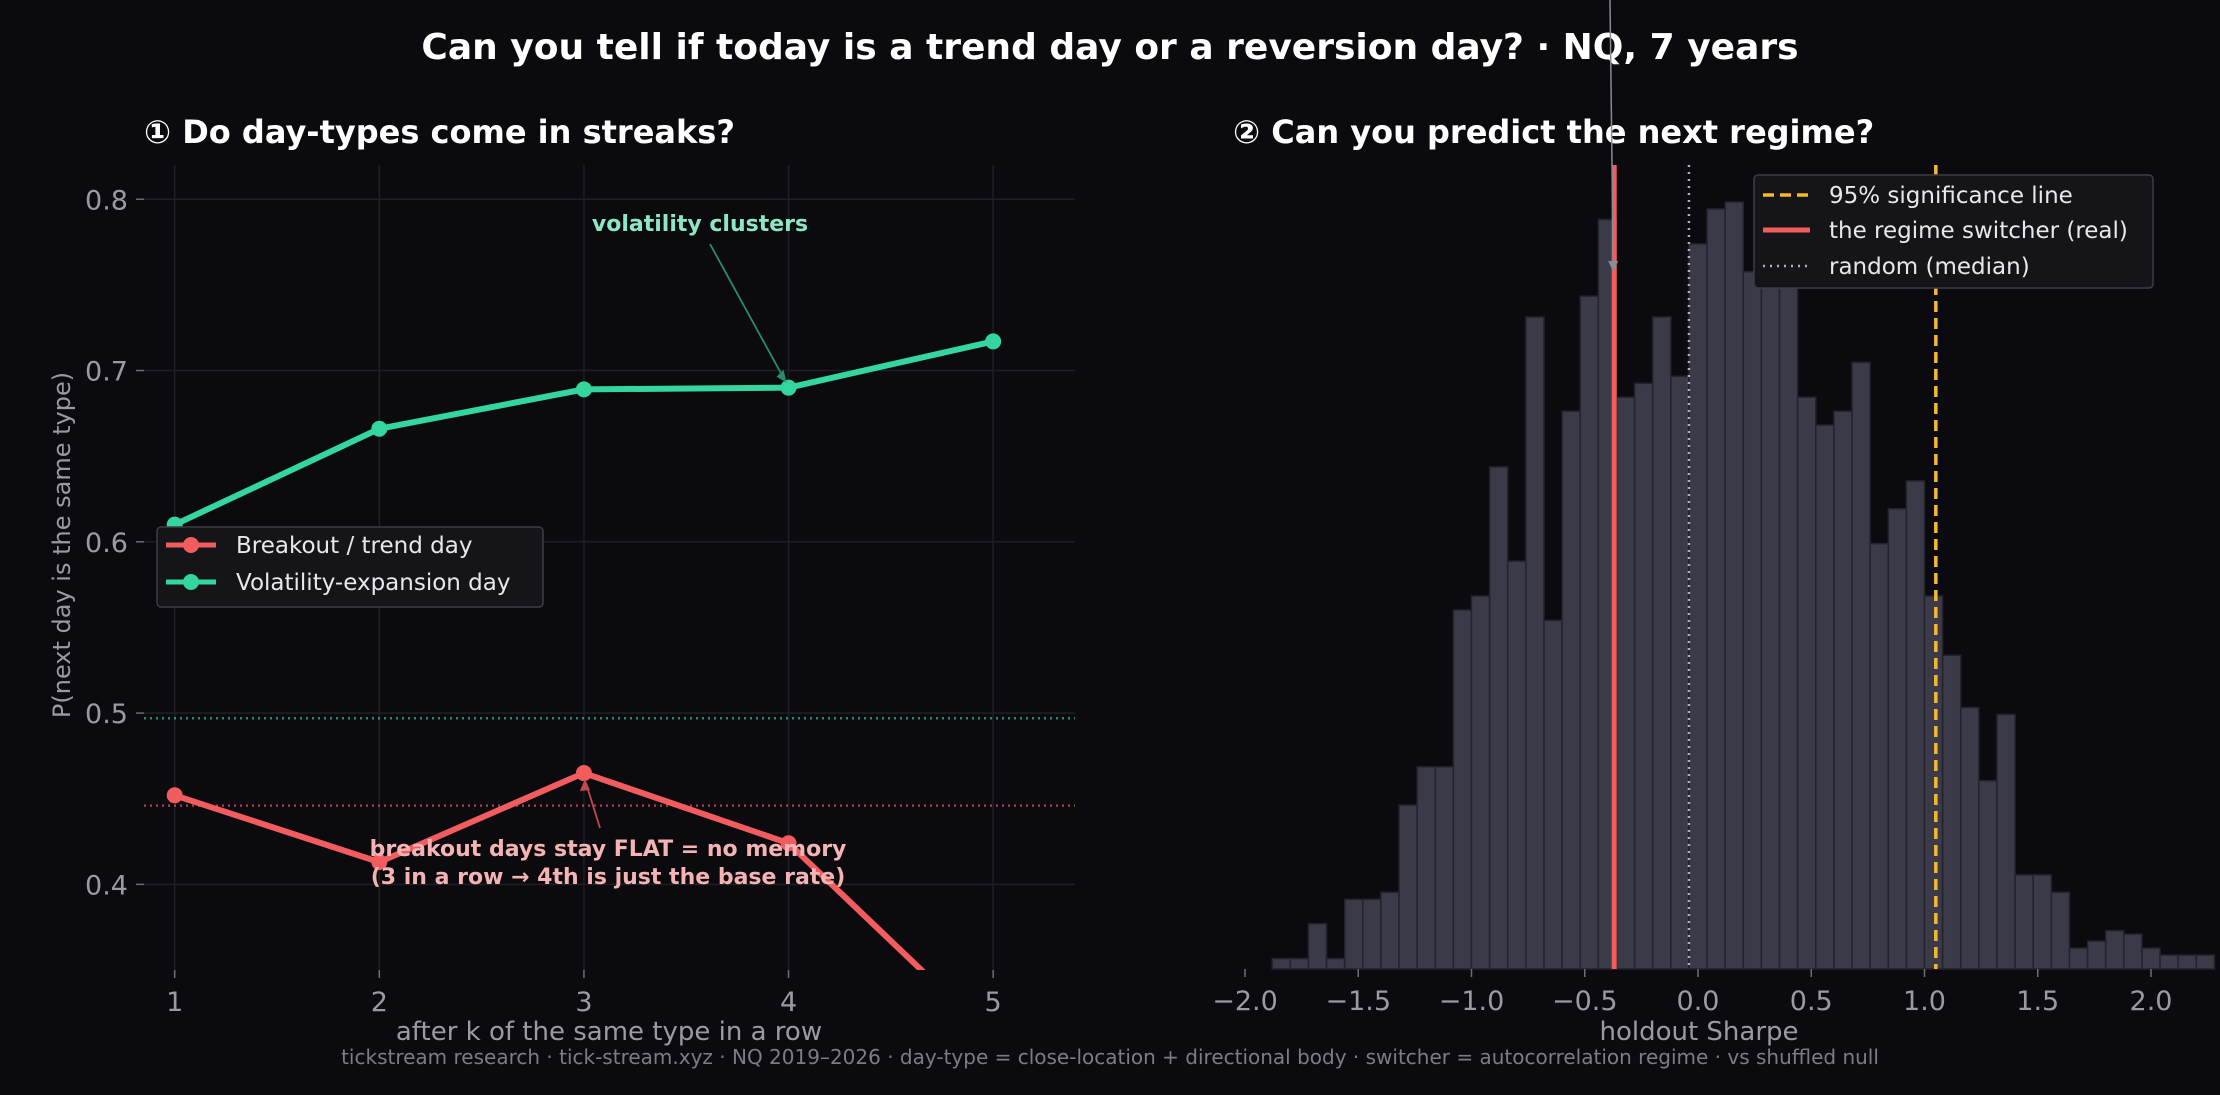  I want to click on regime-tick-label-x: 1.0, so click(1924, 1001).